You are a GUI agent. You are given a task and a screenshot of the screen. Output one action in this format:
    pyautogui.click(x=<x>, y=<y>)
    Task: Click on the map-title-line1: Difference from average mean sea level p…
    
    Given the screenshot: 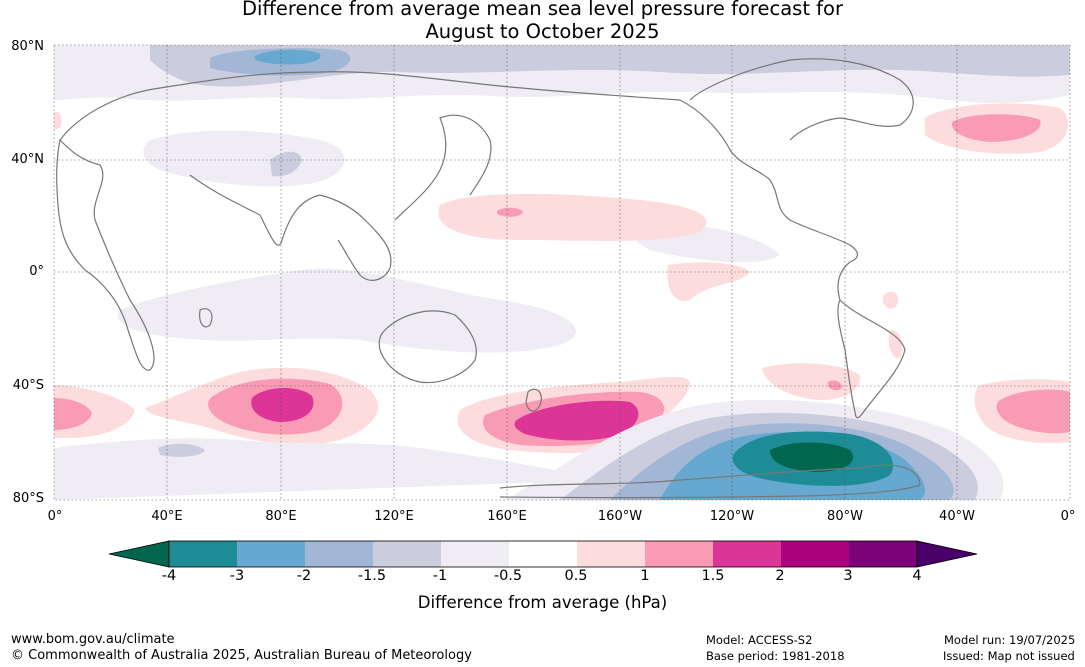 What is the action you would take?
    pyautogui.click(x=542, y=10)
    